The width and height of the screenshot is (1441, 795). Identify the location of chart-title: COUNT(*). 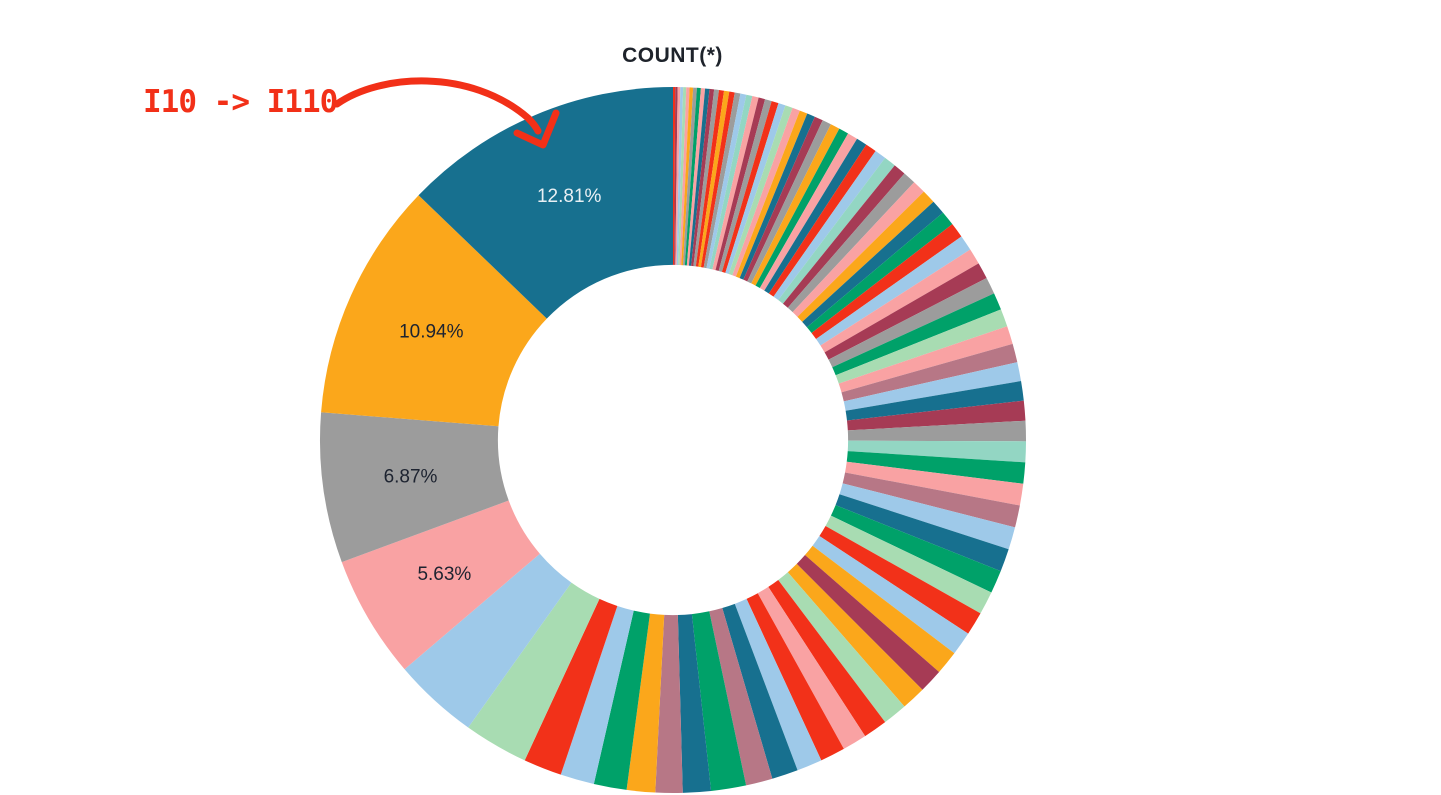
(672, 55).